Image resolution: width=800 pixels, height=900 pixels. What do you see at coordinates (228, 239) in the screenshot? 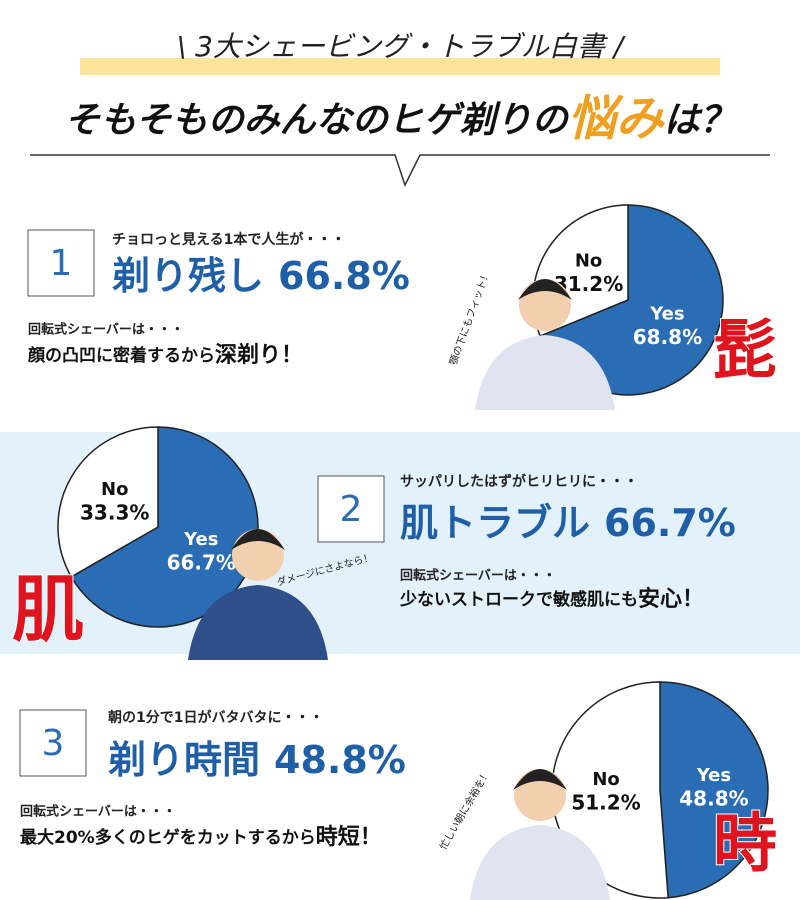
I see `lead: チョロっと見える1本で人生が・・・` at bounding box center [228, 239].